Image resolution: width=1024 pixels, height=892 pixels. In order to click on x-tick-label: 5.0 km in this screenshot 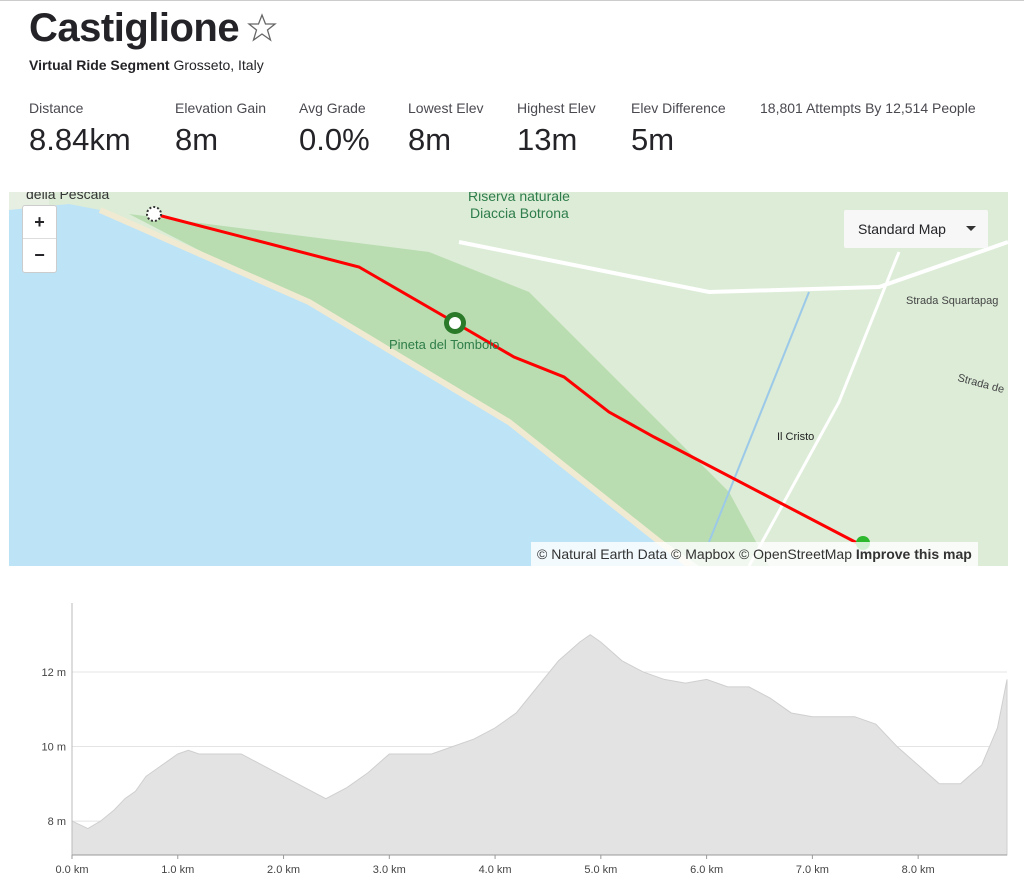, I will do `click(600, 870)`.